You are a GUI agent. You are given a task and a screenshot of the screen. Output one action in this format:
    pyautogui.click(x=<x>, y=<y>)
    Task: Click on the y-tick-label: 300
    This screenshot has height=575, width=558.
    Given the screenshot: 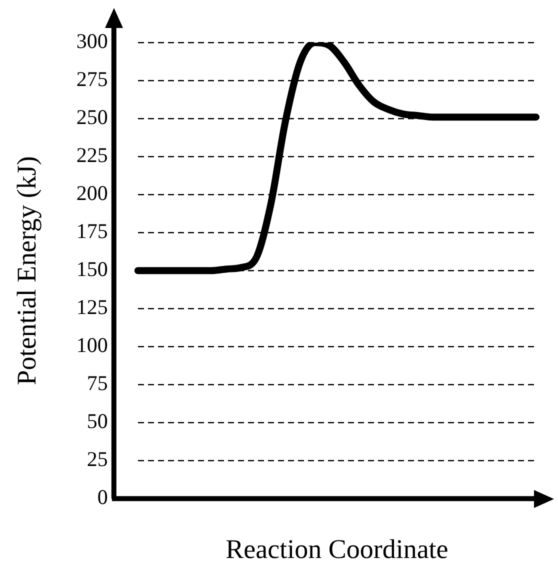 What is the action you would take?
    pyautogui.click(x=92, y=41)
    